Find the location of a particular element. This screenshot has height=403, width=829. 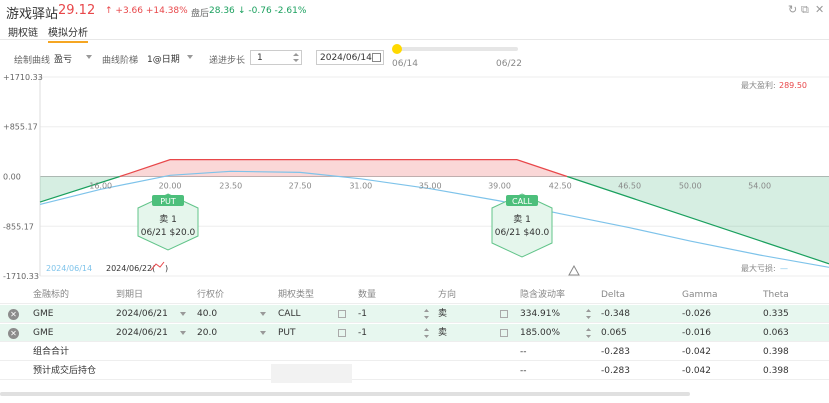

profit-area is located at coordinates (343, 168).